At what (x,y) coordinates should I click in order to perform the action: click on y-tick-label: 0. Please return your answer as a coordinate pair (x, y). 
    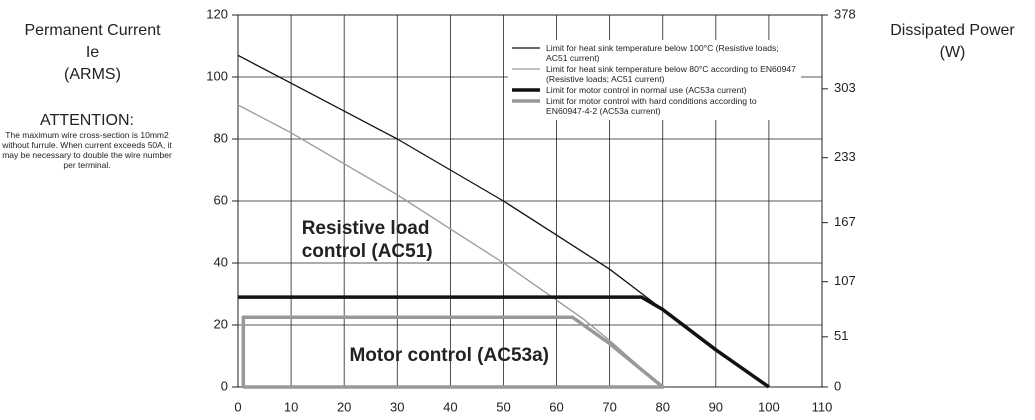
    Looking at the image, I should click on (224, 385).